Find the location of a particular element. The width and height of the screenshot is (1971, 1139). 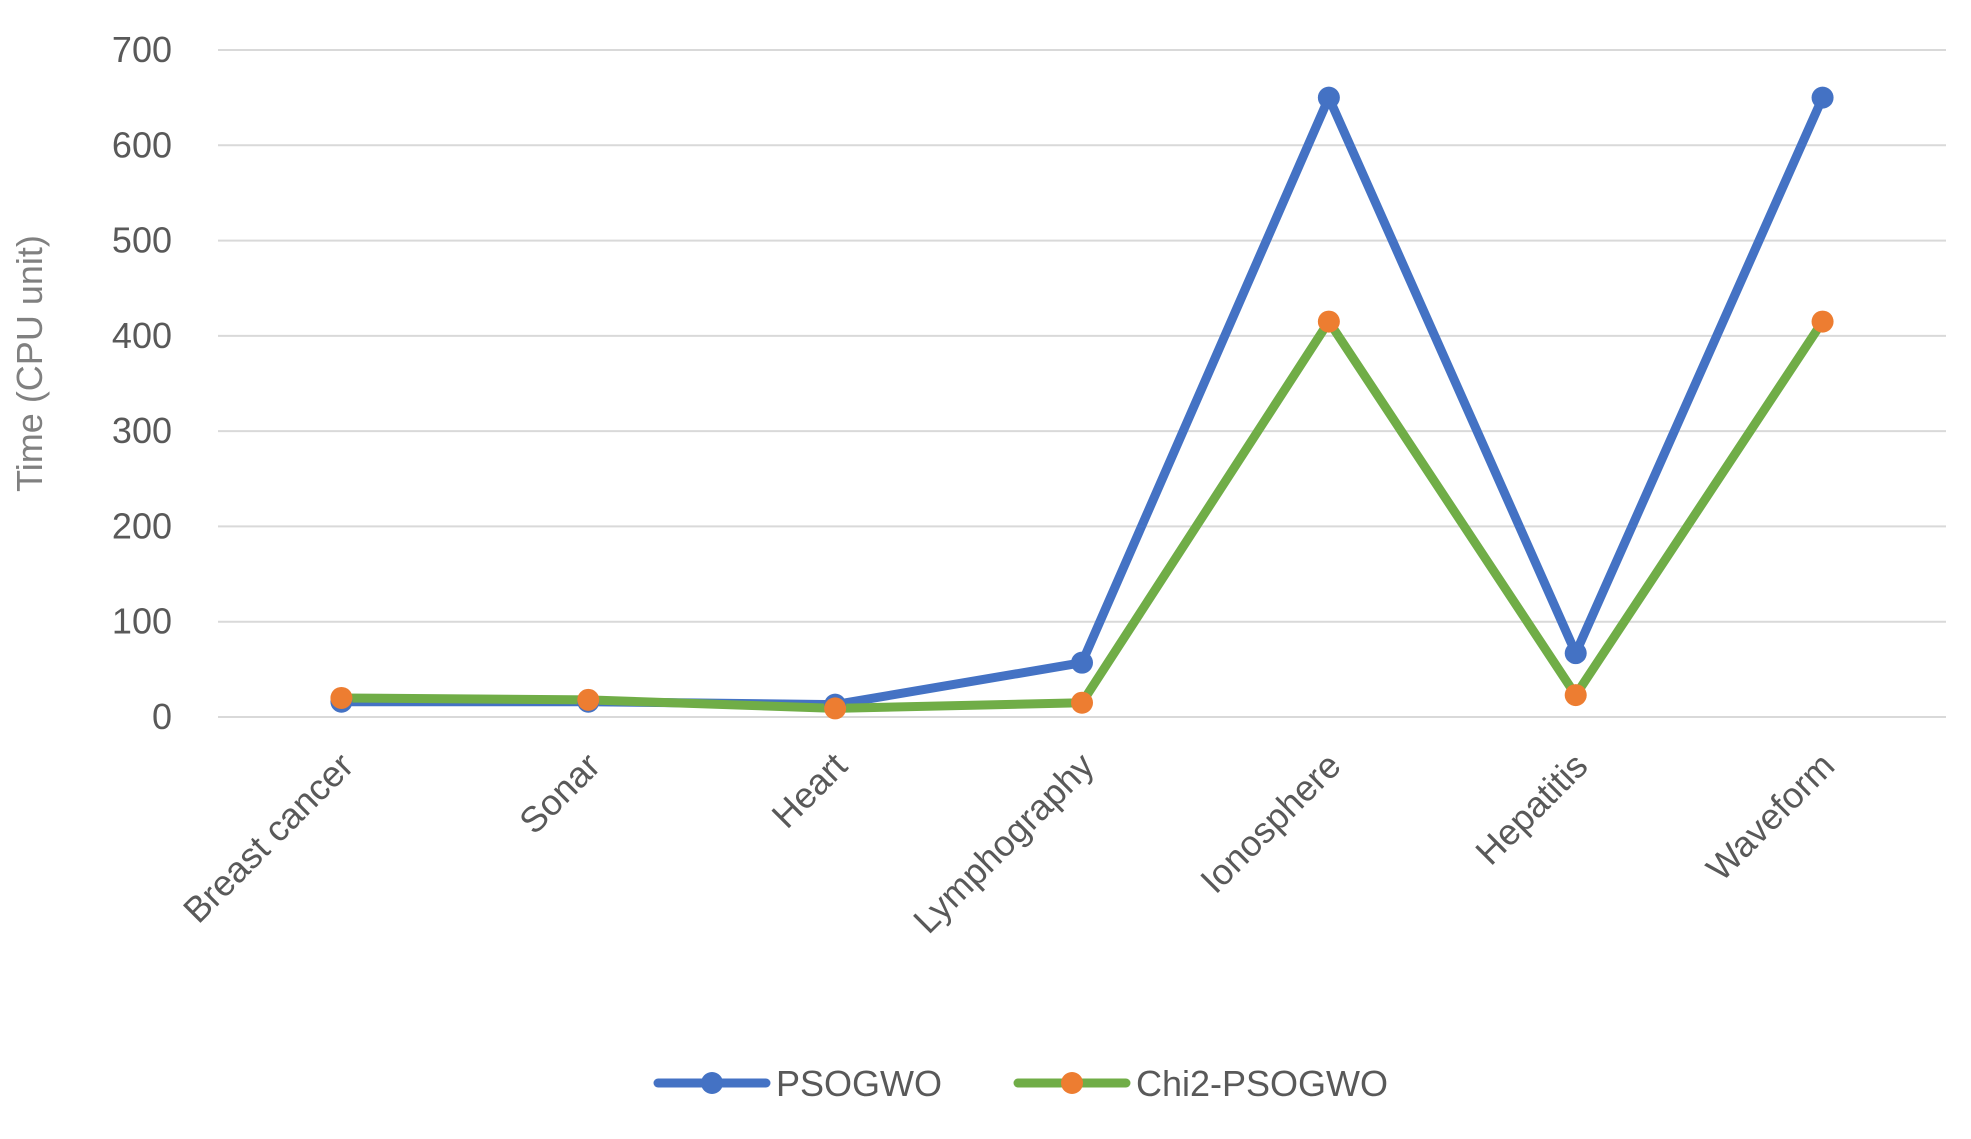

y-tick-label: 500 is located at coordinates (142, 240).